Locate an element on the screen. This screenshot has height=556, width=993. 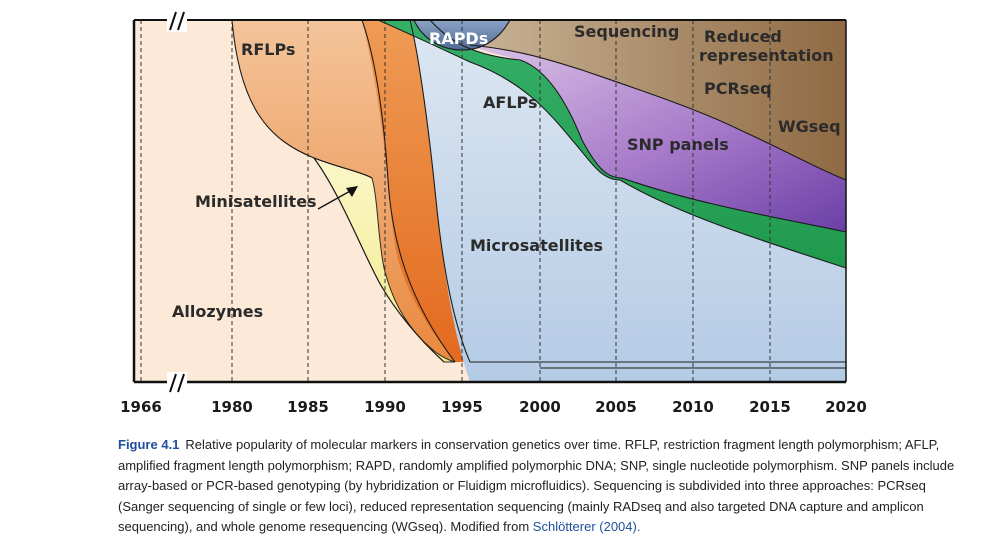
tick-label: 2020 is located at coordinates (846, 407).